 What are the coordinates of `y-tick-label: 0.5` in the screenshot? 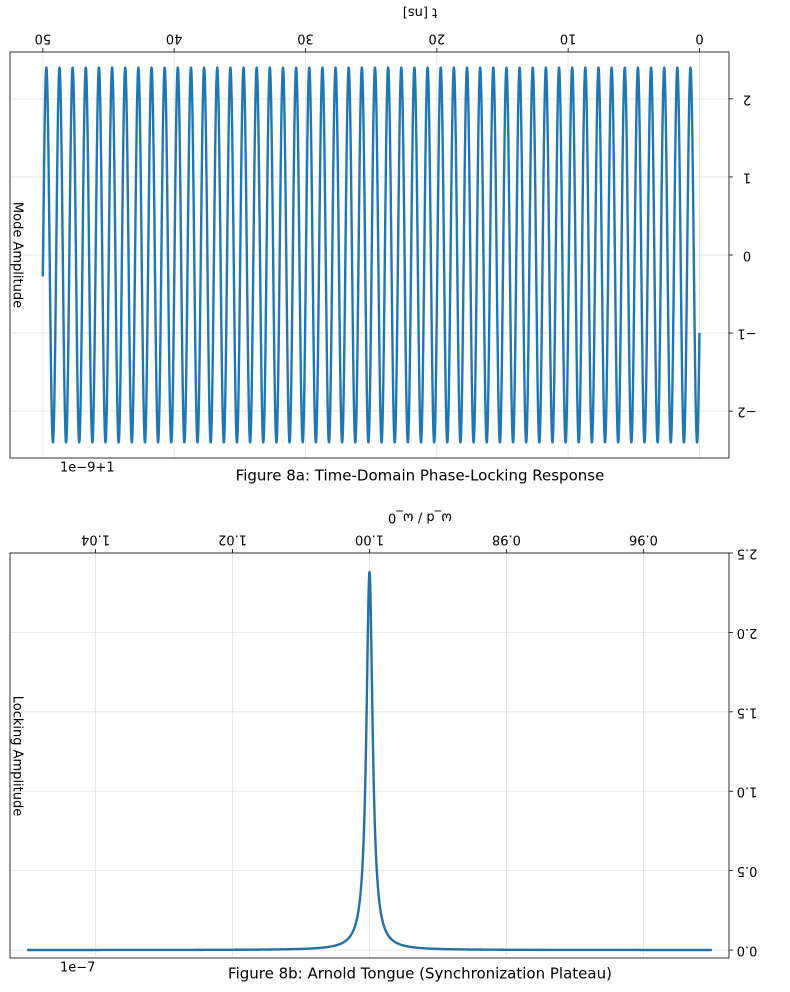 It's located at (747, 870).